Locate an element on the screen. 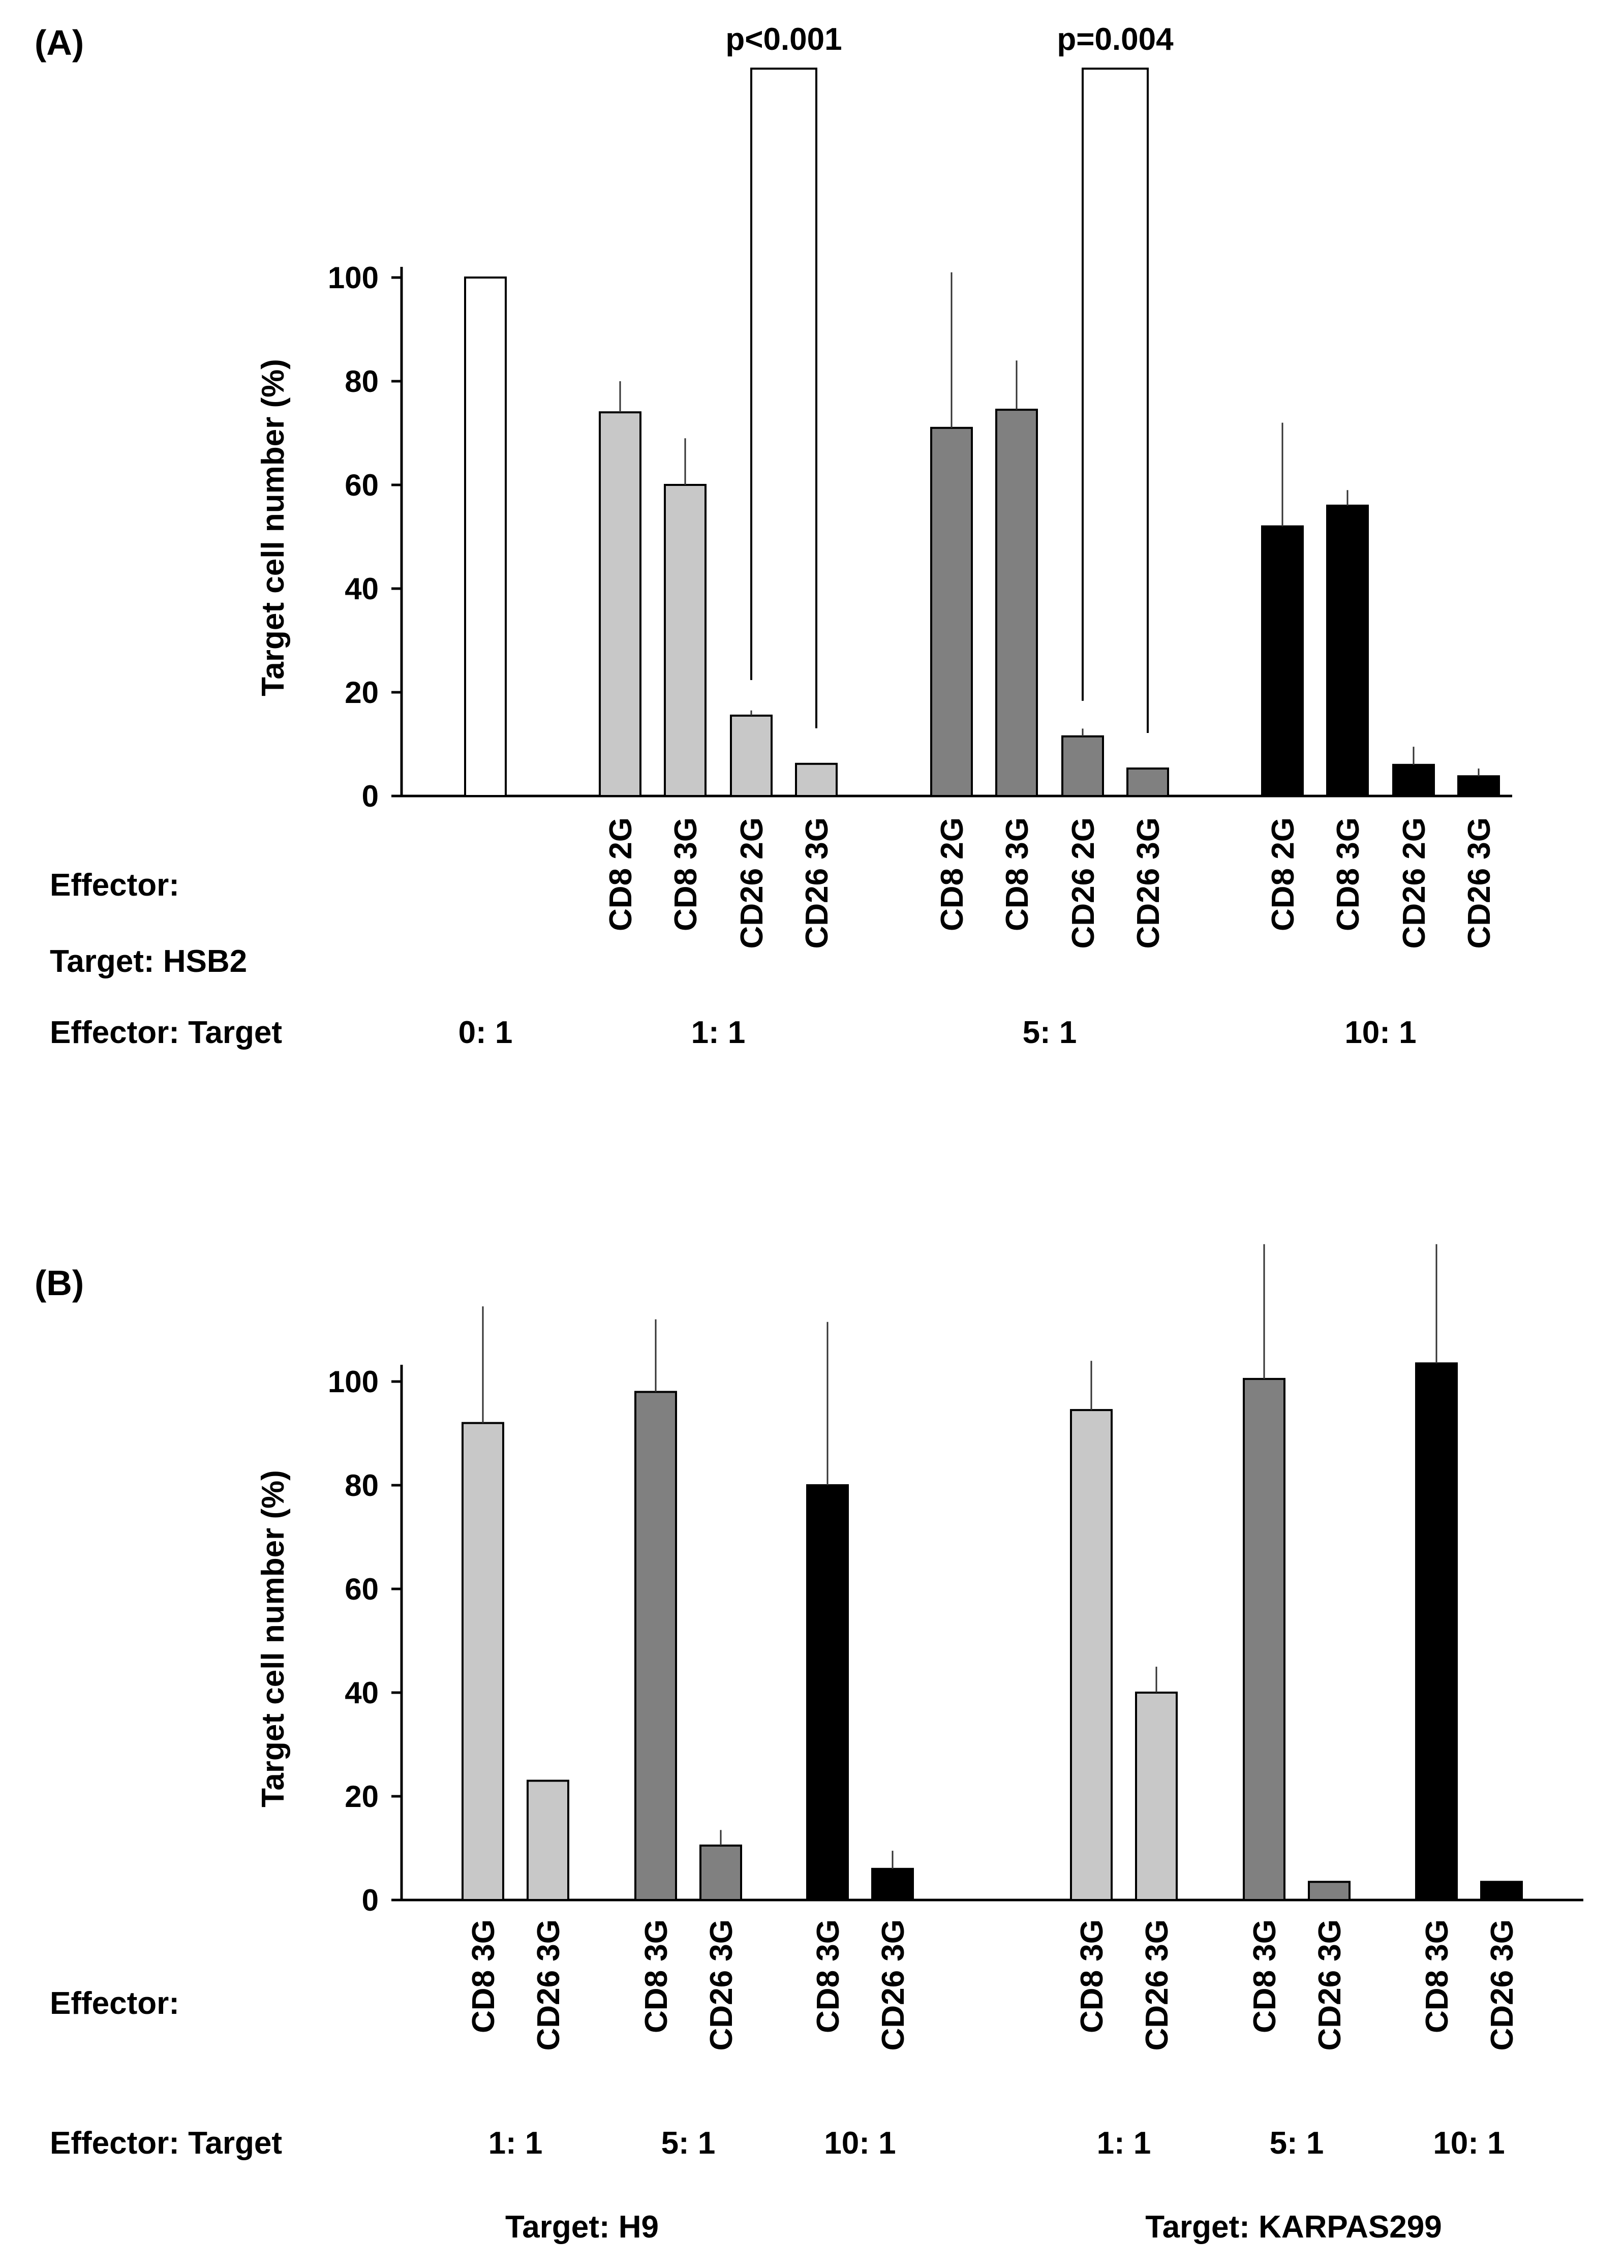 Image resolution: width=1624 pixels, height=2268 pixels. panel-a-ratio-row-label: Effector: Target is located at coordinates (166, 1032).